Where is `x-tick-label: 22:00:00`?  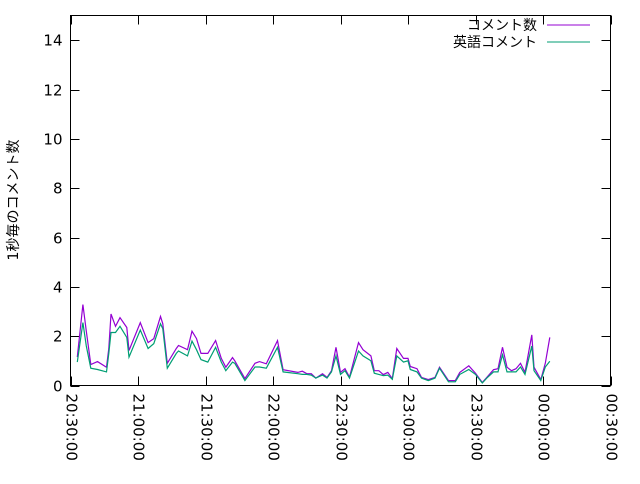 x-tick-label: 22:00:00 is located at coordinates (274, 427).